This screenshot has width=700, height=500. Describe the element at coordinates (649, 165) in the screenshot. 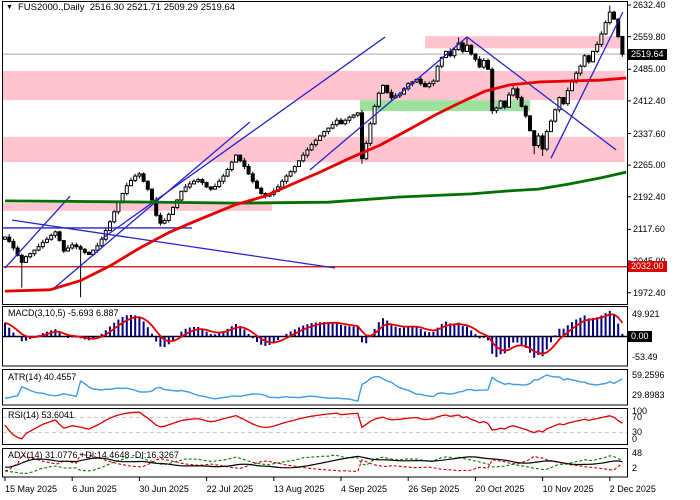

I see `price-axis-label: 2265.00` at that location.